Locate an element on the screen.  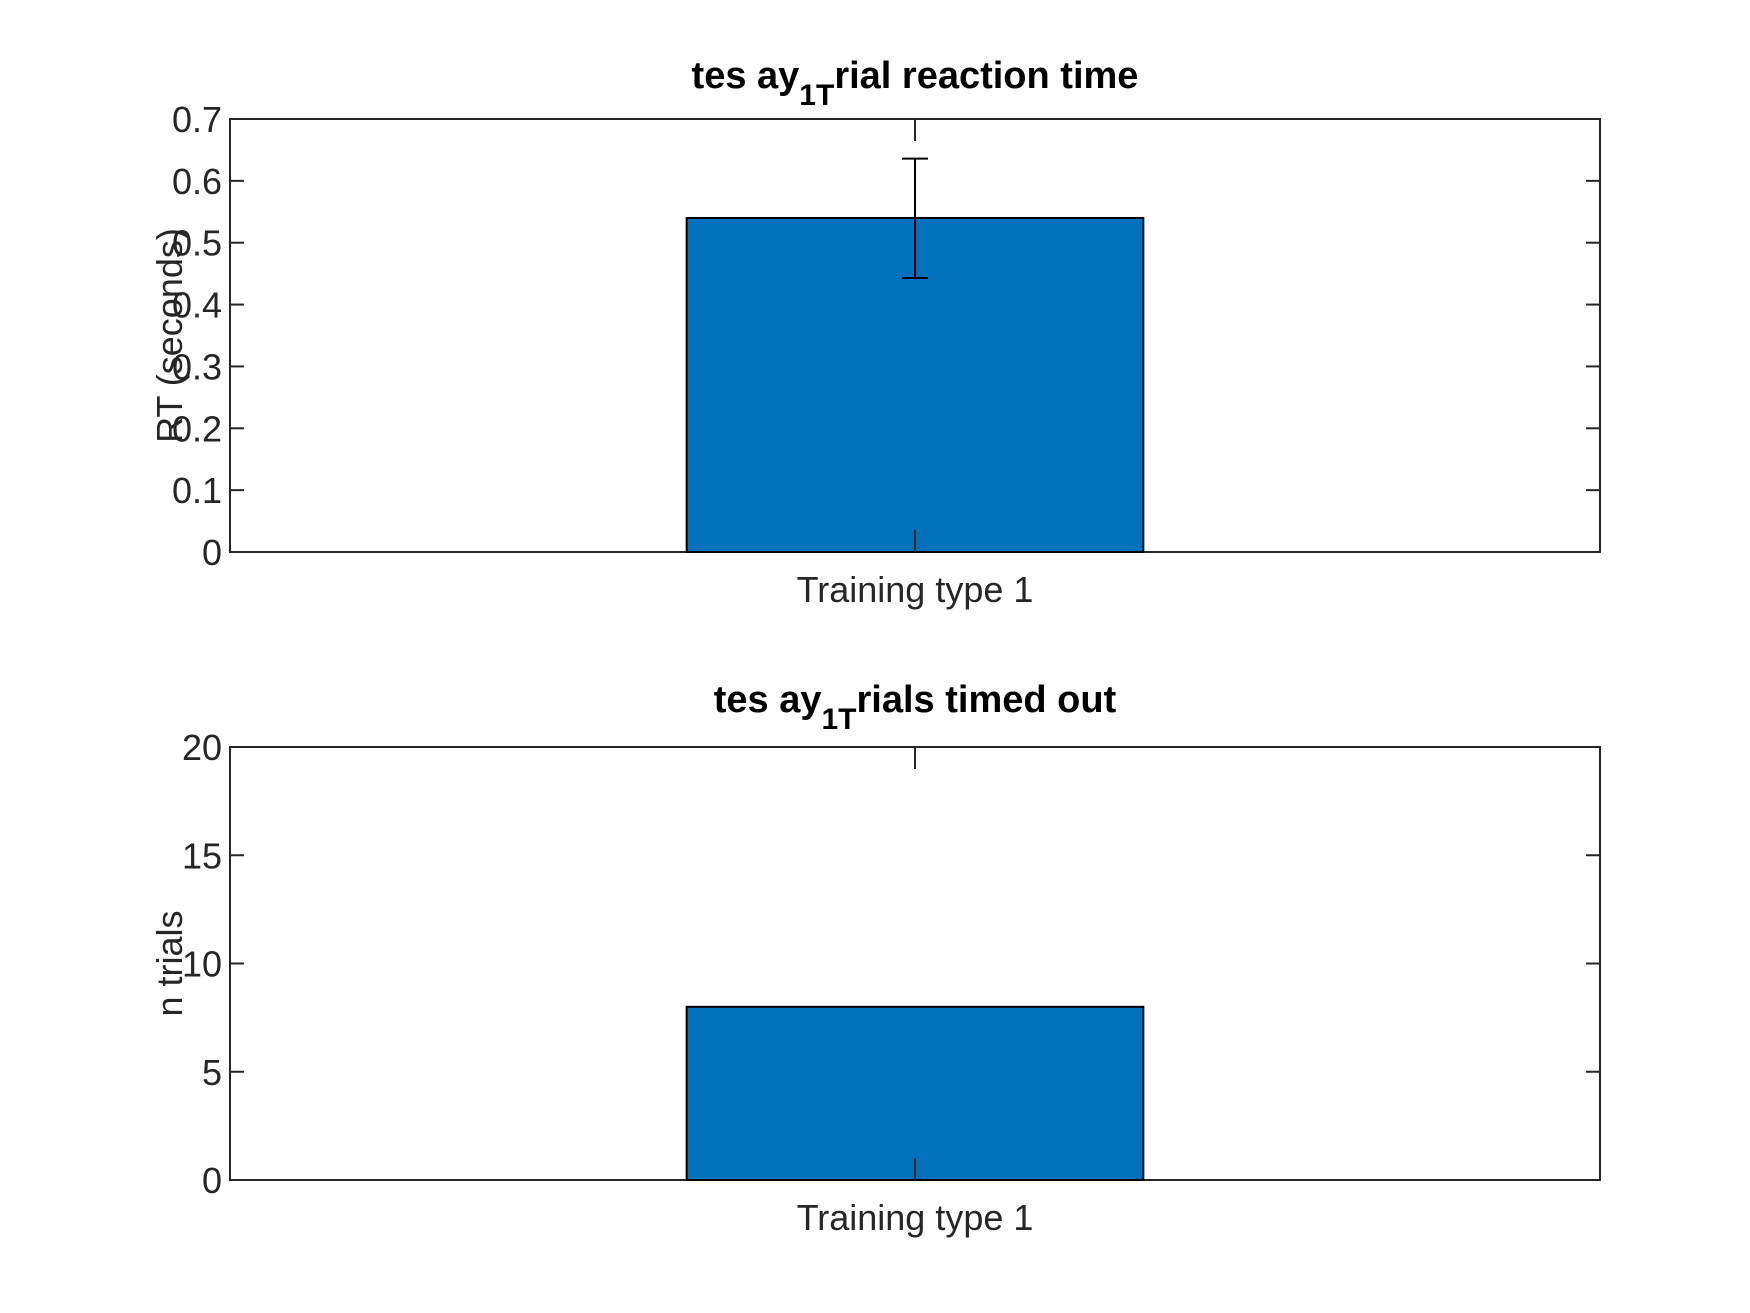
timeout-bar is located at coordinates (915, 1093).